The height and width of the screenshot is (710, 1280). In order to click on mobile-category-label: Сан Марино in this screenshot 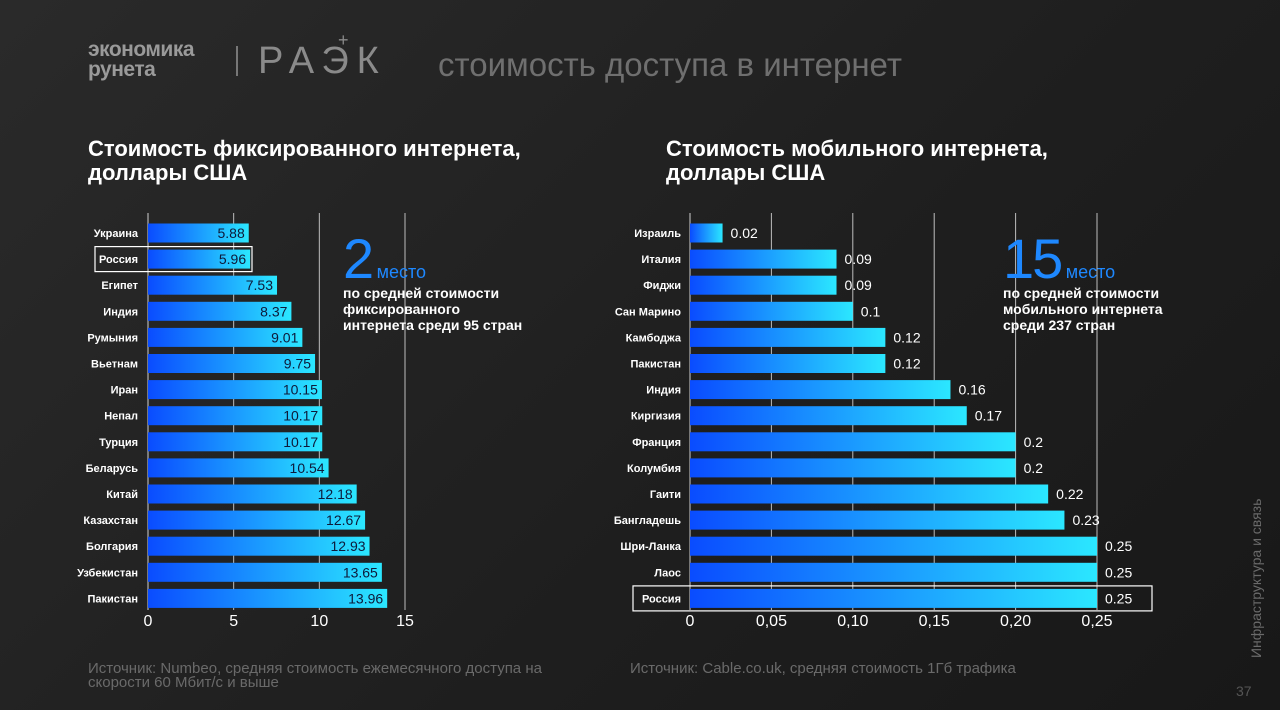, I will do `click(648, 312)`.